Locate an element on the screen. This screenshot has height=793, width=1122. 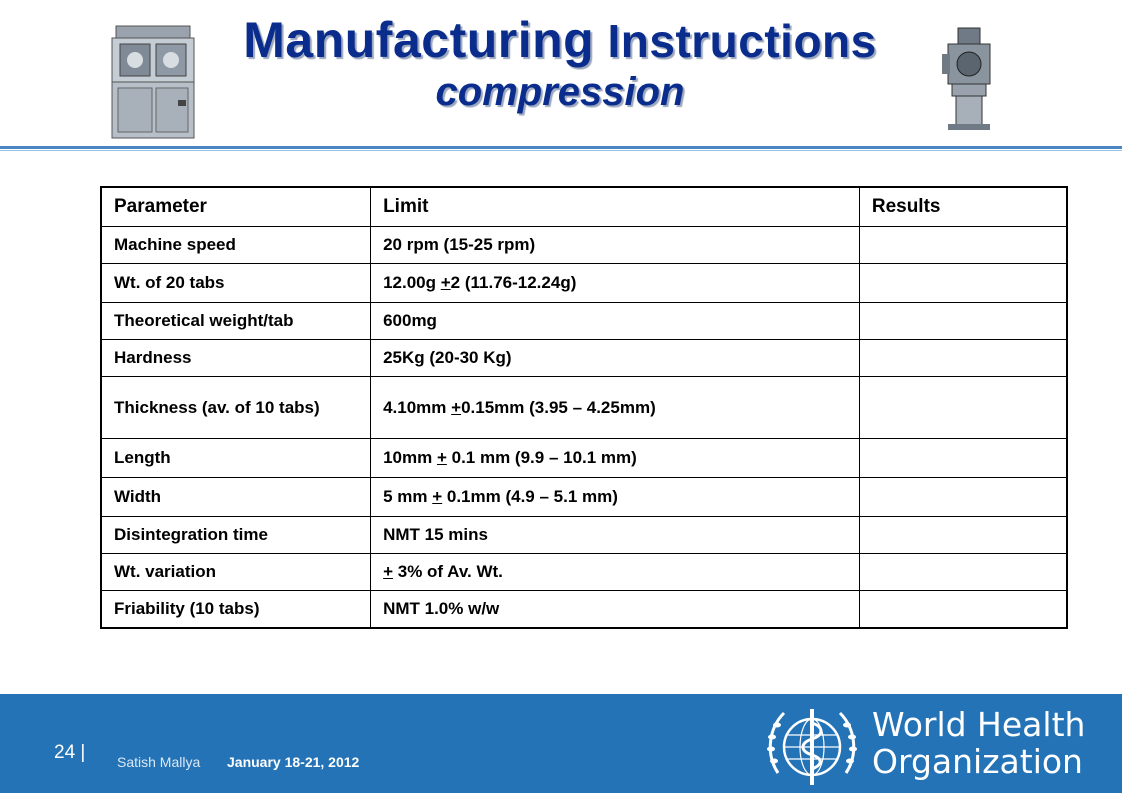
organization-name: World Health Organization is located at coordinates (978, 743).